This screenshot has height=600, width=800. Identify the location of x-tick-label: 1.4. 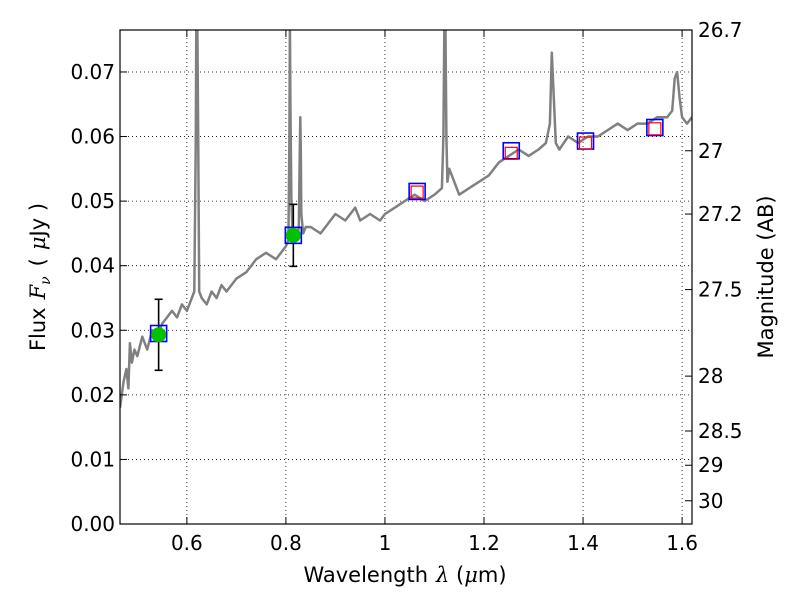
(583, 543).